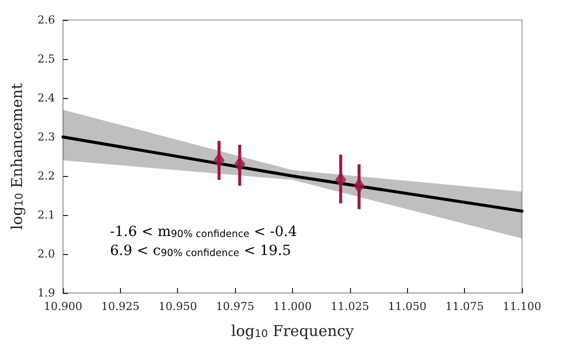  I want to click on annotation: -1.6 < m90% confidence < -0.4, so click(204, 232).